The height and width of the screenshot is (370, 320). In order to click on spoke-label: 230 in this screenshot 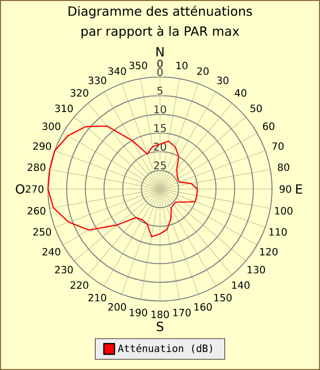, I will do `click(64, 270)`.